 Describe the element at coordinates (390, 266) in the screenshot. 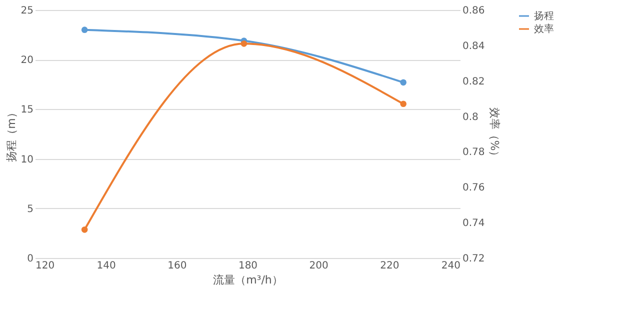

I see `x-tick-label: 220` at that location.